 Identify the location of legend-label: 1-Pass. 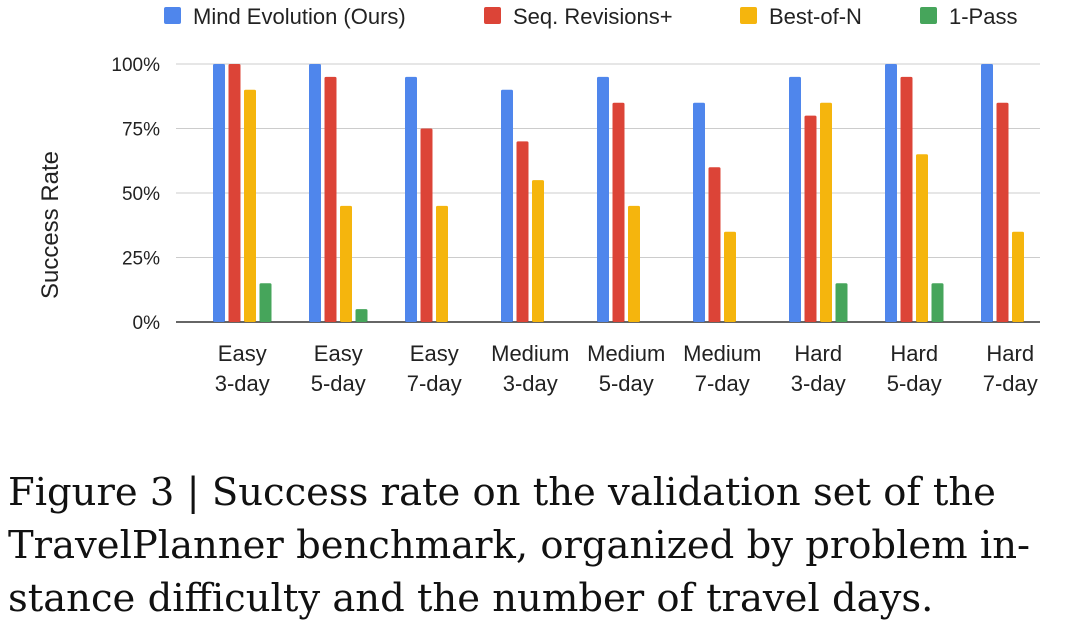
(983, 16).